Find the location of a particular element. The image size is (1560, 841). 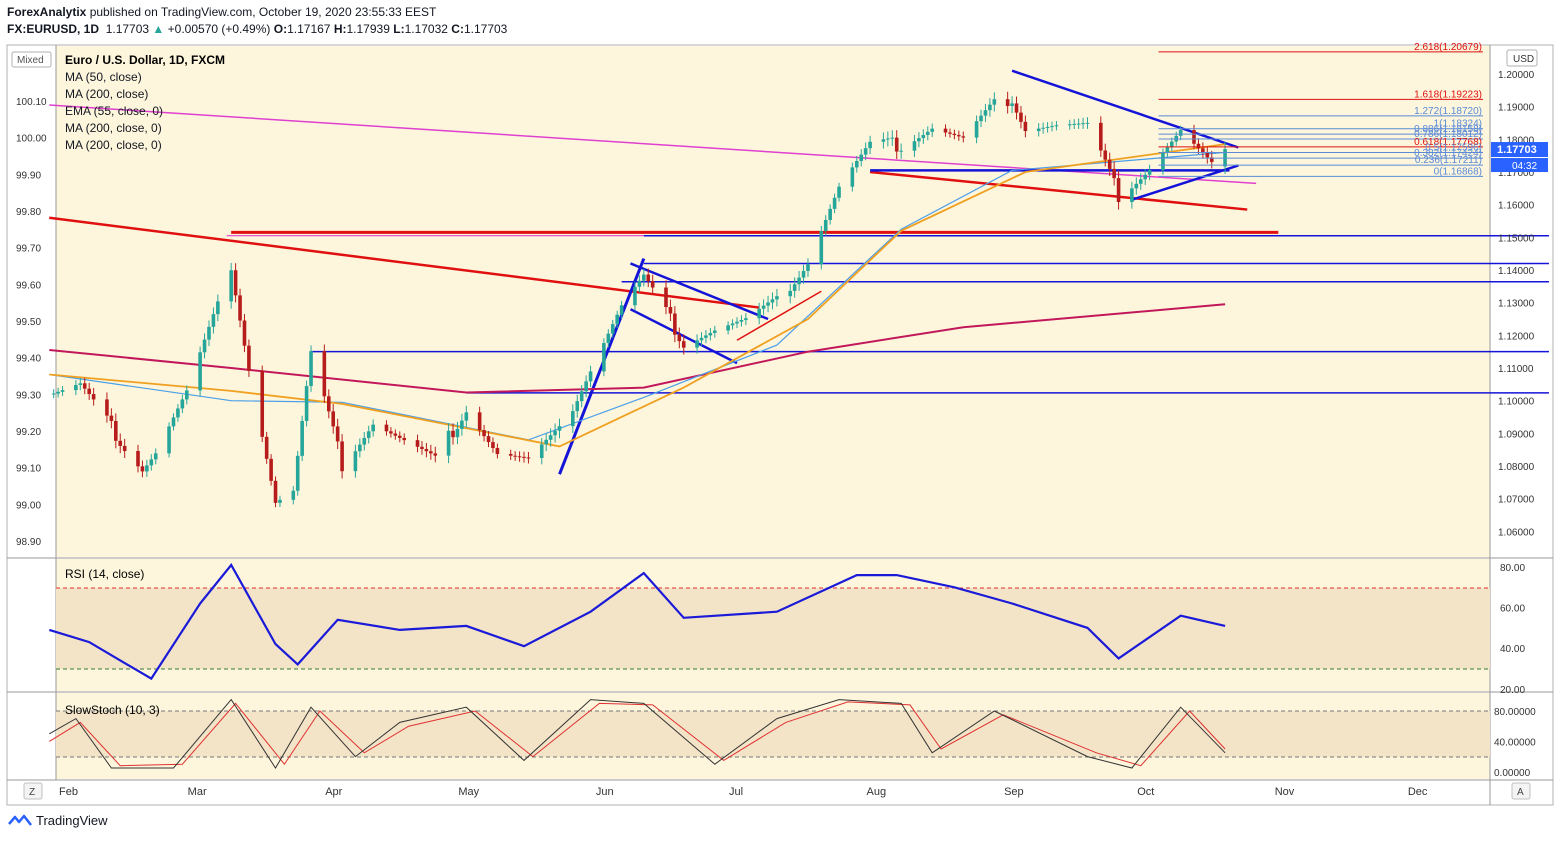

stoch-k-line is located at coordinates (637, 733).